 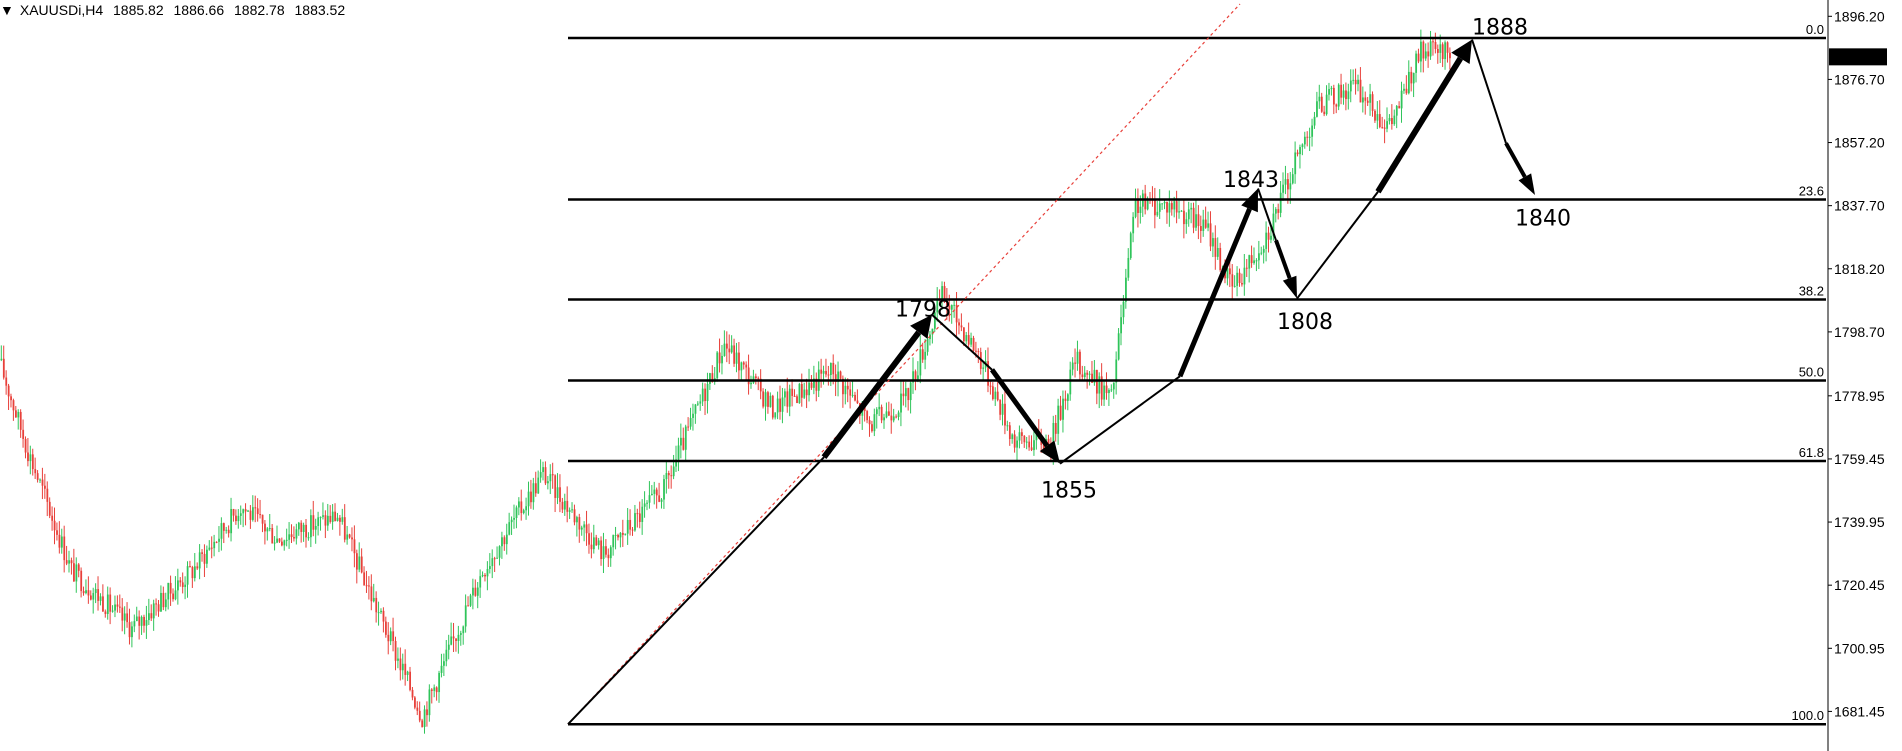 I want to click on wave-line-3a, so click(x=1120, y=420).